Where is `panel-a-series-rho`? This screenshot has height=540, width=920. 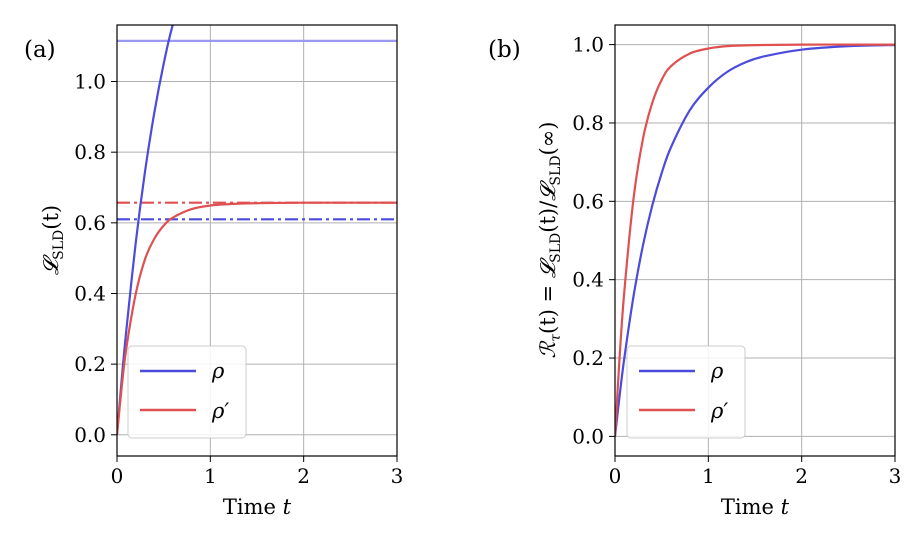
panel-a-series-rho is located at coordinates (145, 230).